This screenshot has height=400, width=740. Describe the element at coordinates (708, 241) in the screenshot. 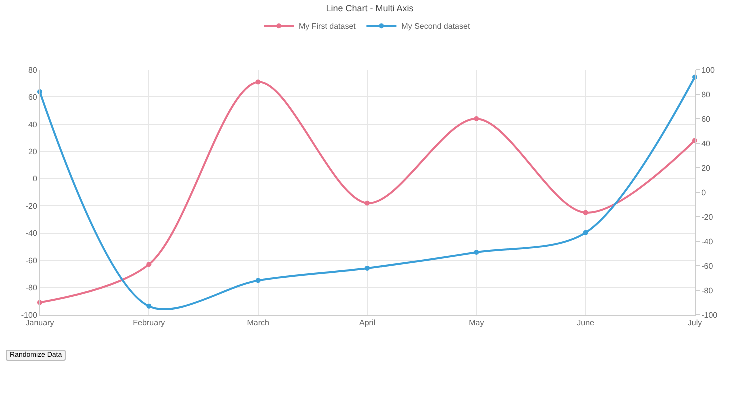

I see `y2-tick-label: -40` at that location.